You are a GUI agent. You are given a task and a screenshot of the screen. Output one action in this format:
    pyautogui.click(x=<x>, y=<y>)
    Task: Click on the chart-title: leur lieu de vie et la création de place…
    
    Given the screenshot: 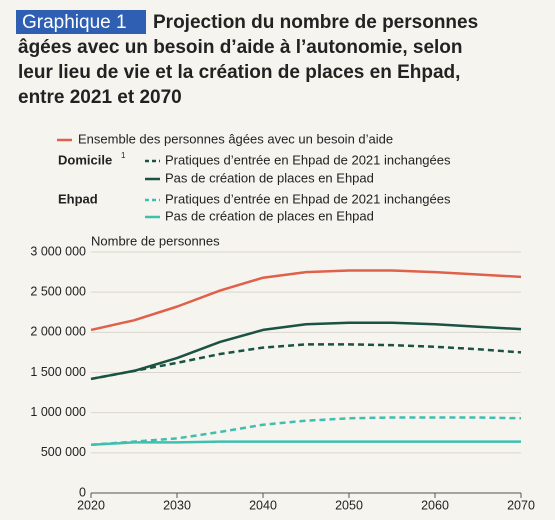 What is the action you would take?
    pyautogui.click(x=239, y=72)
    